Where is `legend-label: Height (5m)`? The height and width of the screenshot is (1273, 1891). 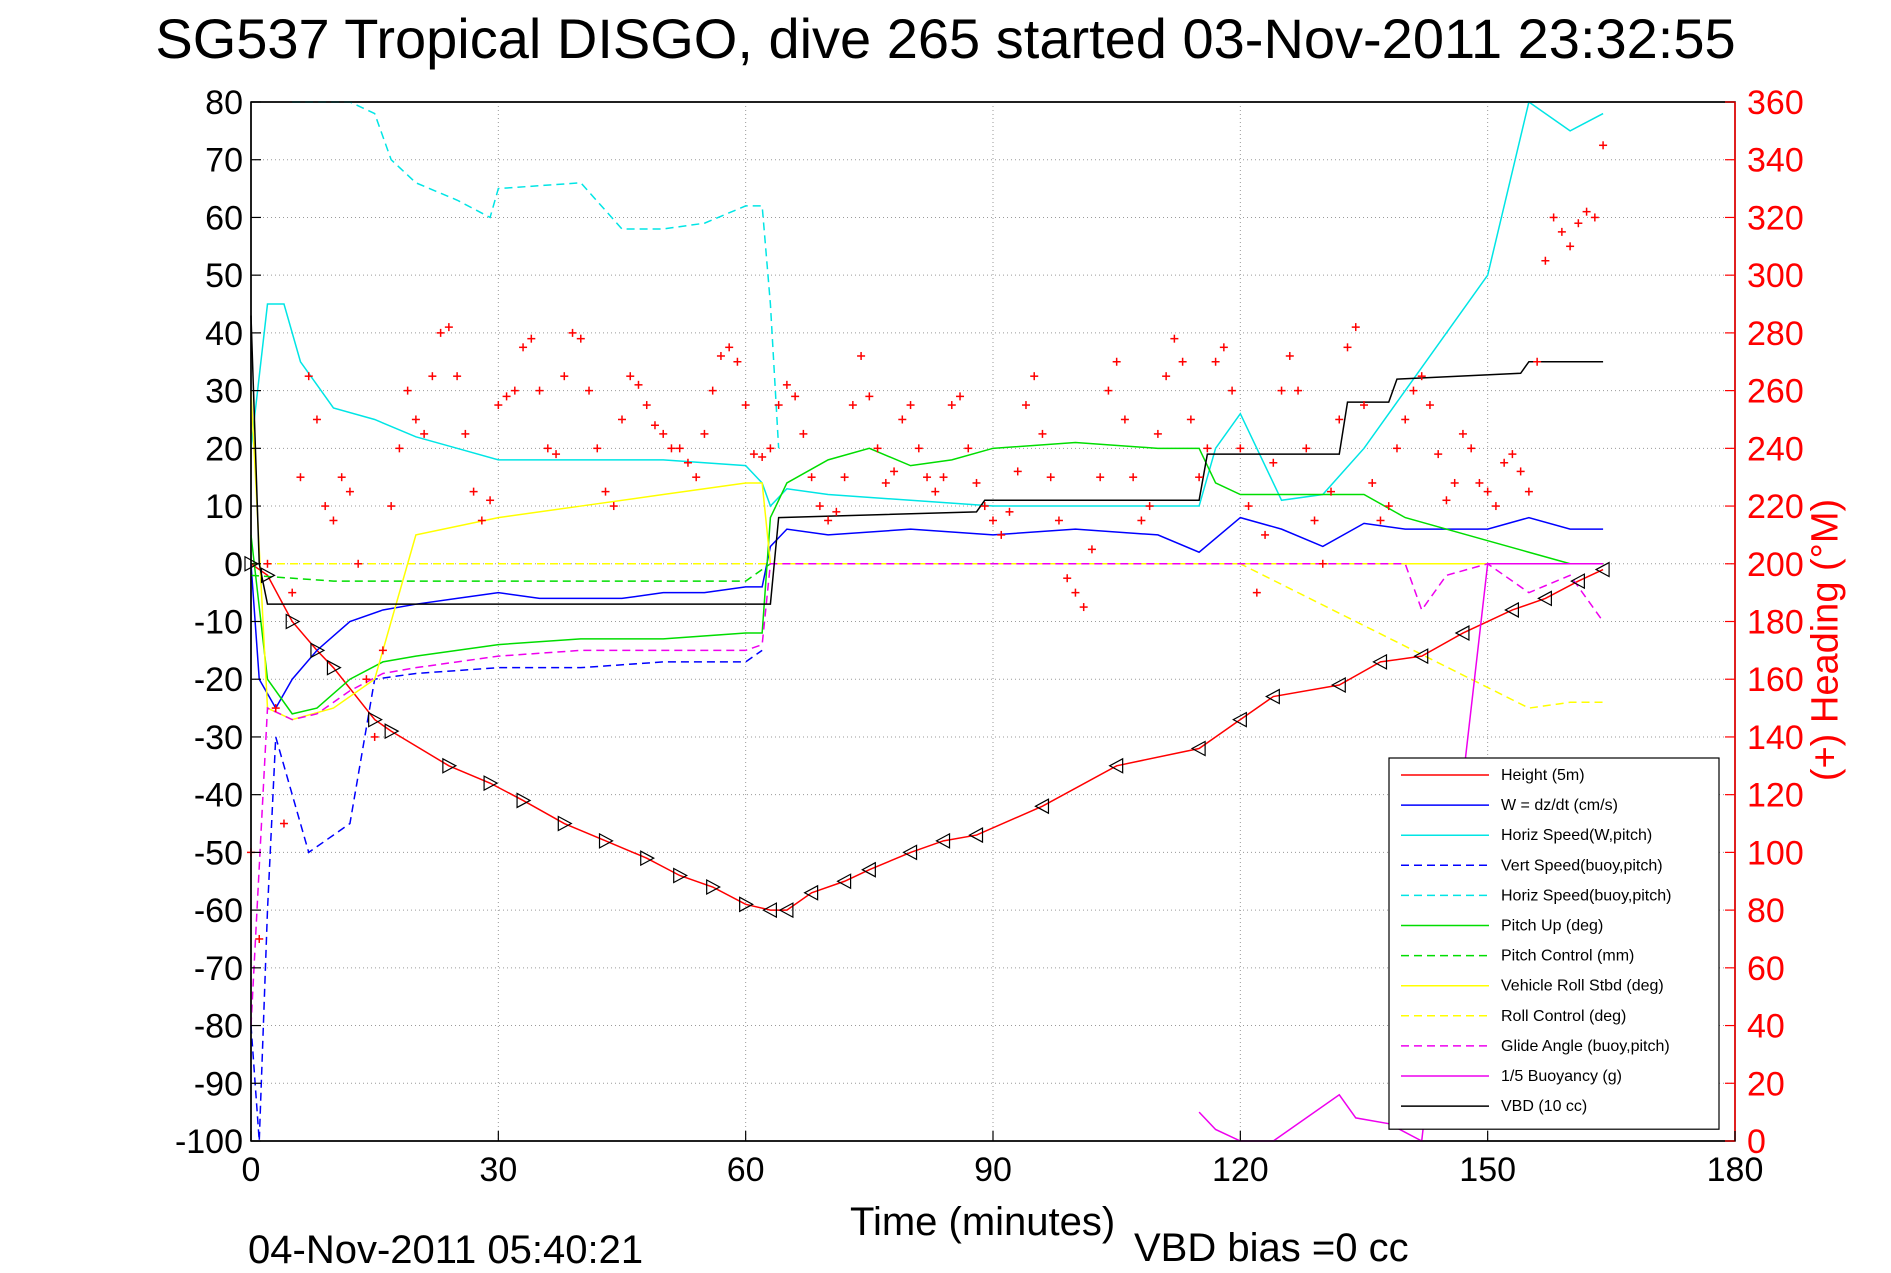 legend-label: Height (5m) is located at coordinates (1543, 775).